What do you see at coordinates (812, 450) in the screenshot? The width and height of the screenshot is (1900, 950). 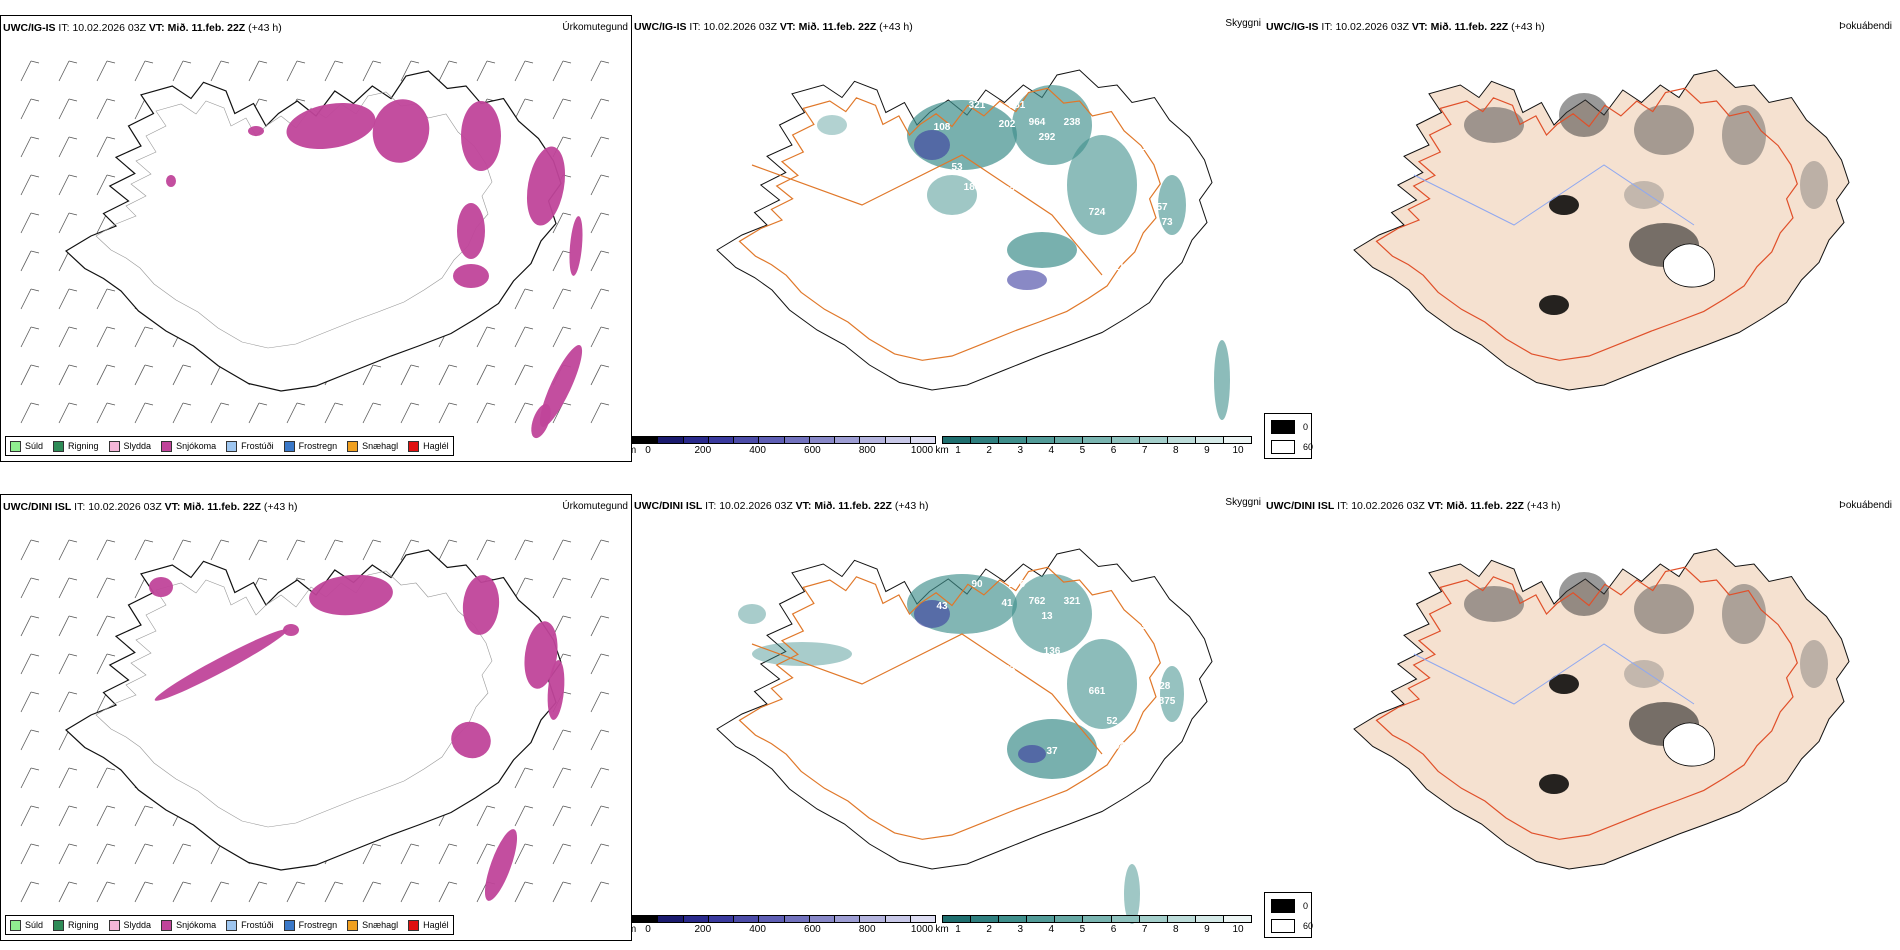 I see `colorbar-tick: 600` at bounding box center [812, 450].